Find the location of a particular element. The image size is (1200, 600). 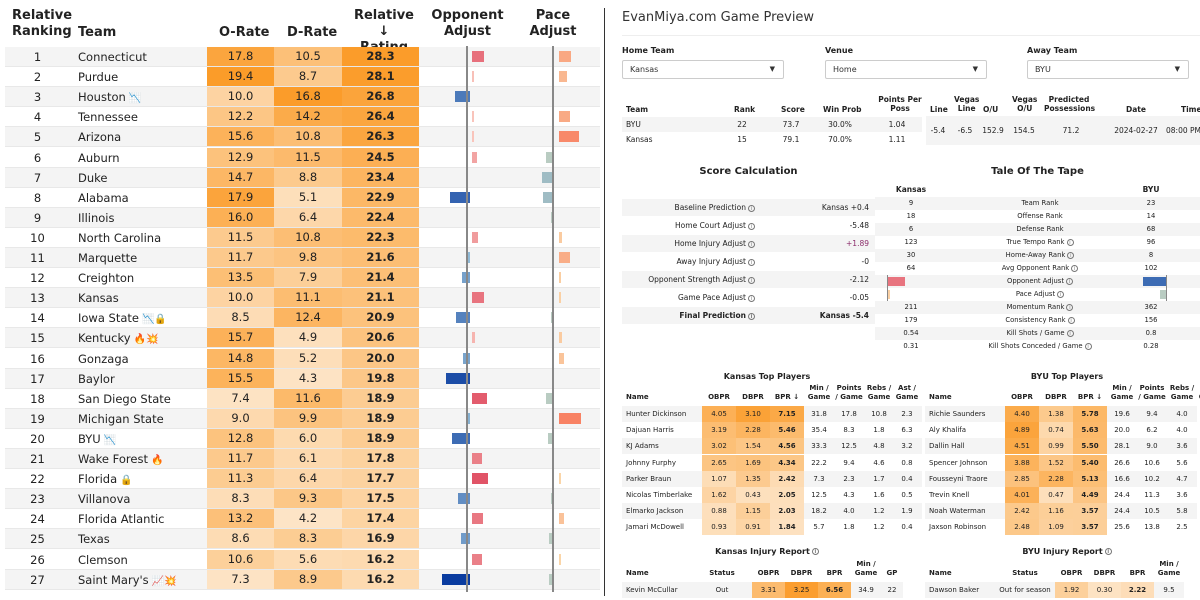

team-name: Villanova is located at coordinates (104, 499).